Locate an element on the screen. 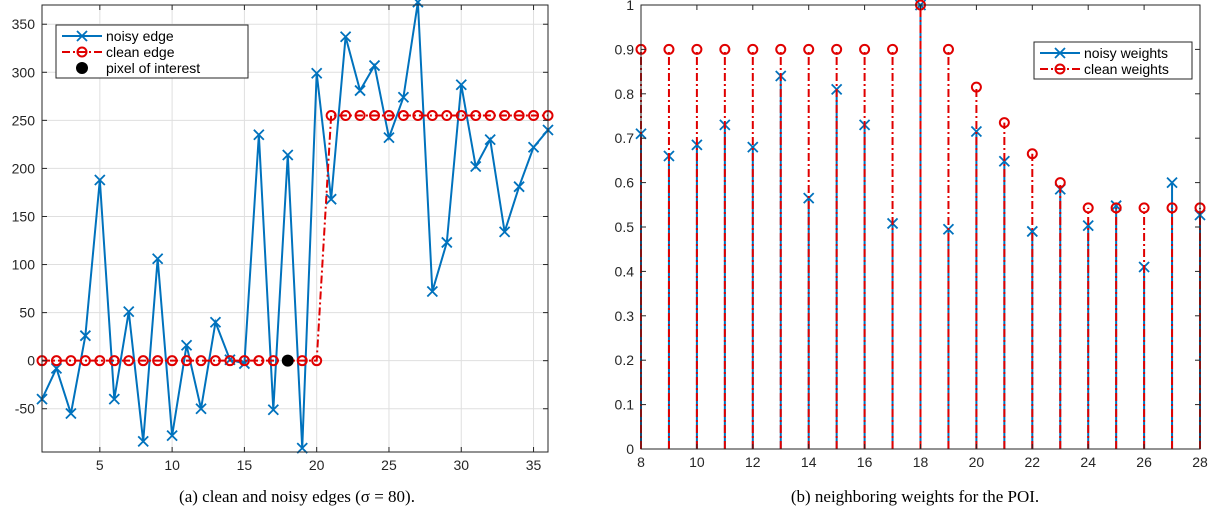 The image size is (1223, 521). x-tick-label: 15 is located at coordinates (245, 465).